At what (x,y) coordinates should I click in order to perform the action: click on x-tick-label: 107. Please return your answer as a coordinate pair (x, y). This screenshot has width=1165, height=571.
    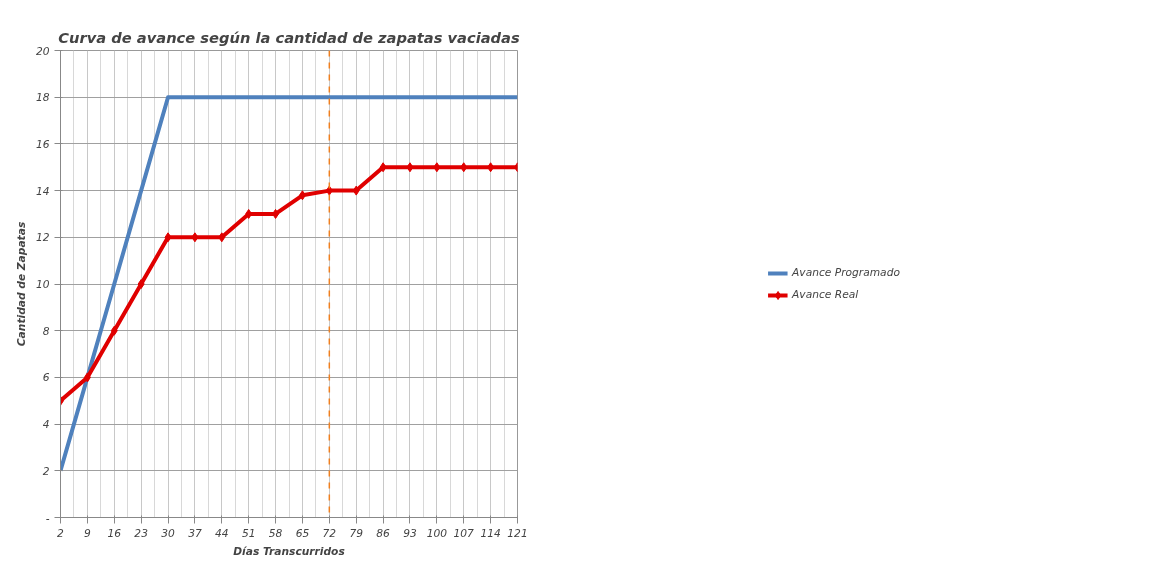
    Looking at the image, I should click on (464, 533).